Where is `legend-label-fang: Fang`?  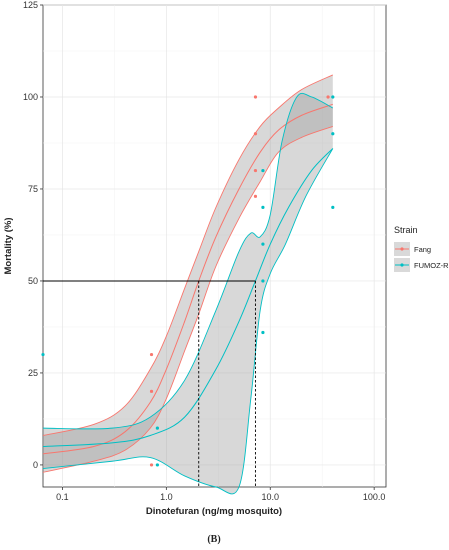
legend-label-fang: Fang is located at coordinates (422, 249).